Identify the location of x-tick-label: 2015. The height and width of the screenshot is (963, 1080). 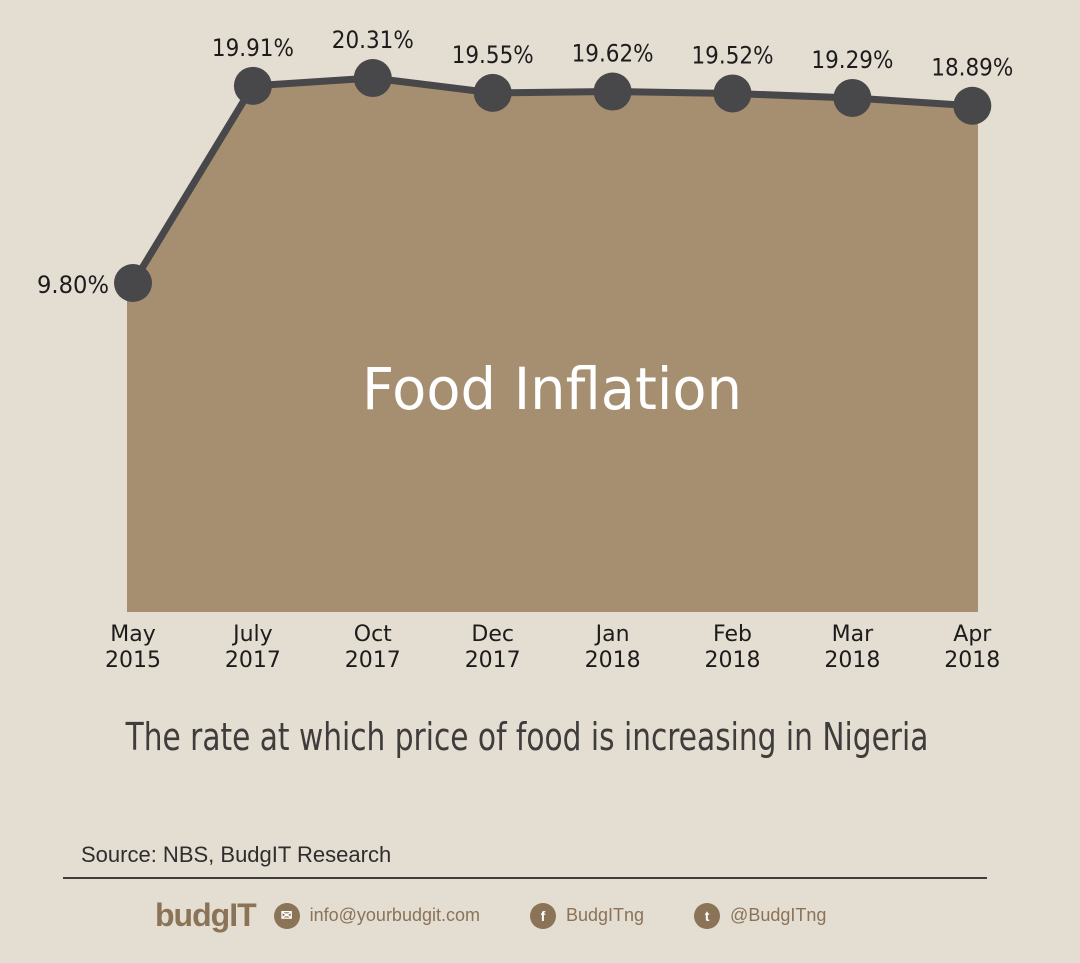
(133, 660).